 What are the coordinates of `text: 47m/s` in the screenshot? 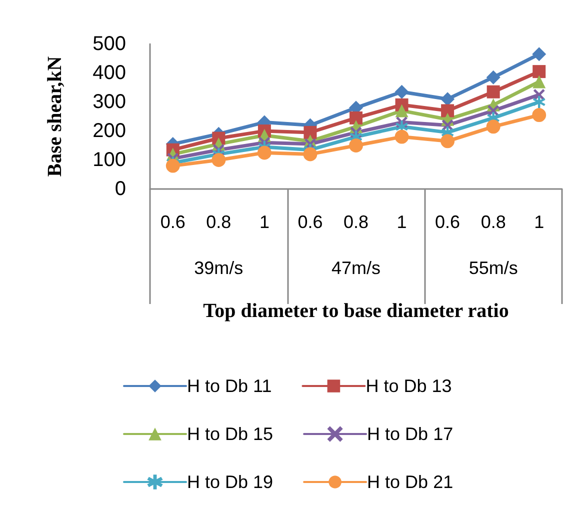 It's located at (356, 268).